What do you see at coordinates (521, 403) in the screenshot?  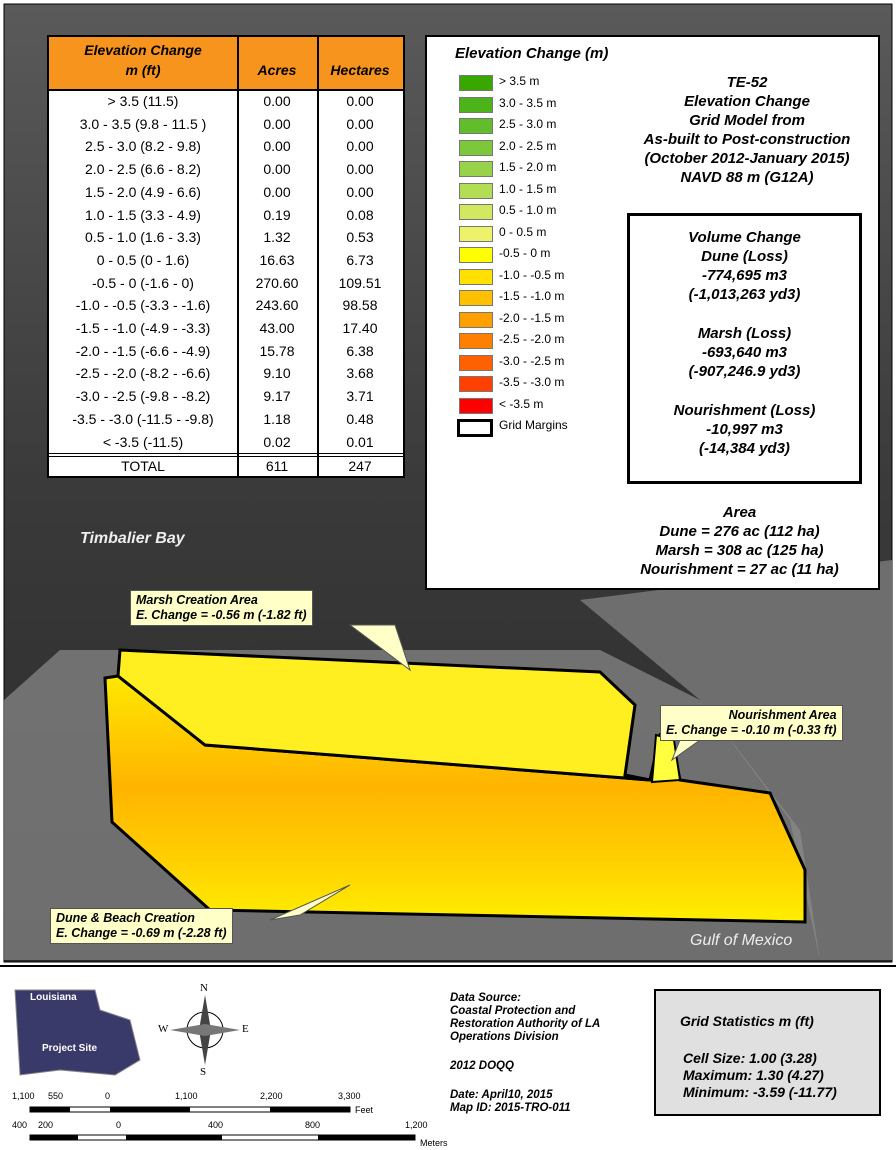 I see `legend-label: < -3.5 m` at bounding box center [521, 403].